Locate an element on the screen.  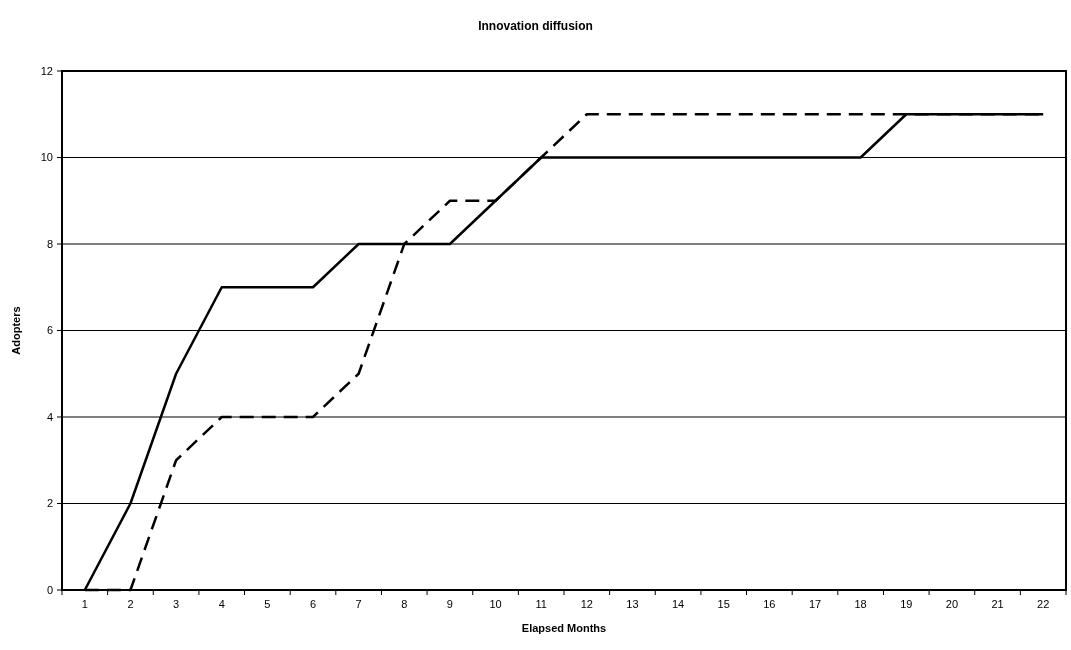
chart-title: Innovation diffusion is located at coordinates (535, 26).